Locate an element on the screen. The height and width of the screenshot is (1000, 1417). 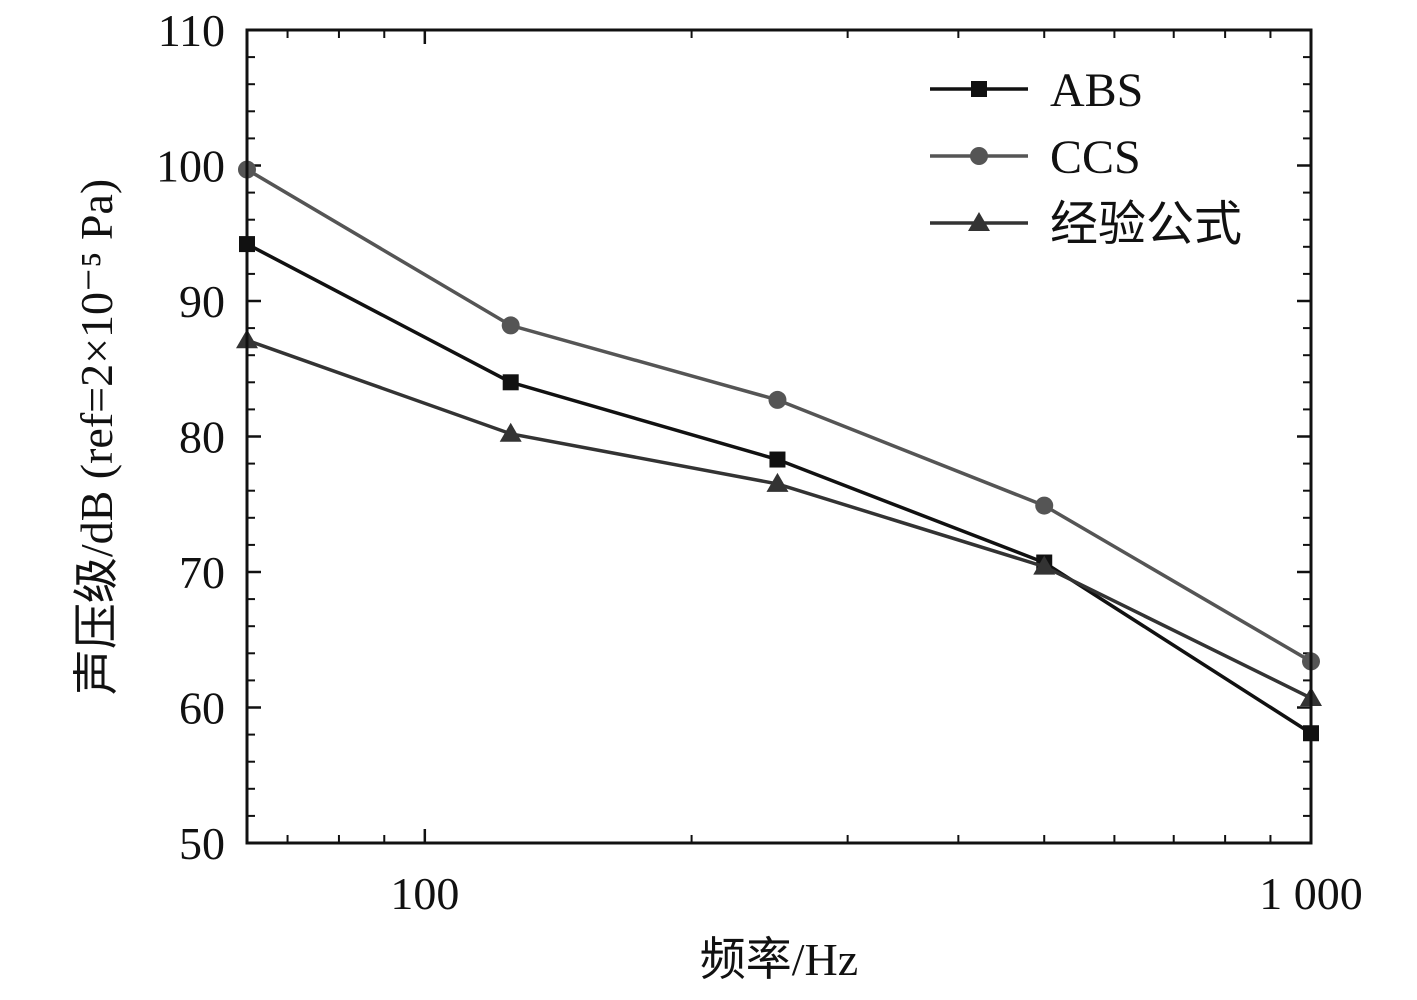
y-tick-label: 90 is located at coordinates (202, 301).